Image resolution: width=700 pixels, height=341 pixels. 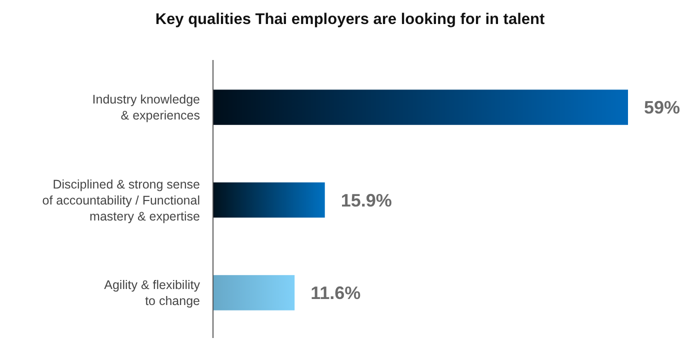 What do you see at coordinates (335, 293) in the screenshot?
I see `data-label: 11.6%` at bounding box center [335, 293].